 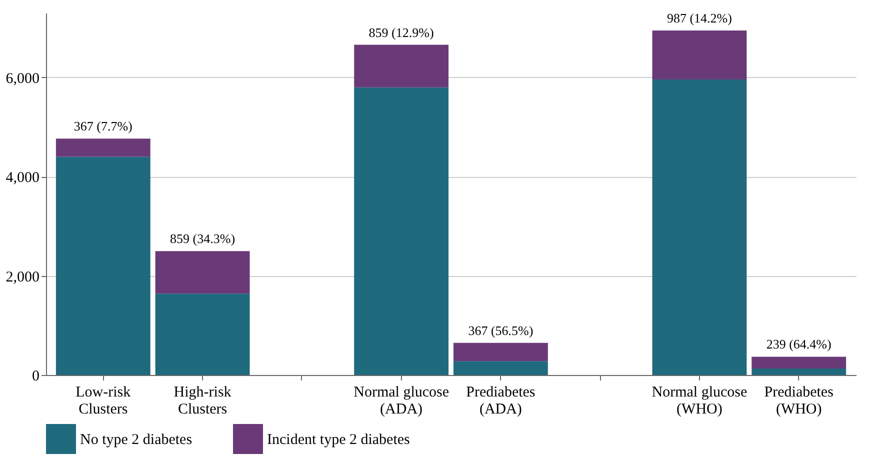 What do you see at coordinates (799, 344) in the screenshot?
I see `data-label: 239 (64.4%)` at bounding box center [799, 344].